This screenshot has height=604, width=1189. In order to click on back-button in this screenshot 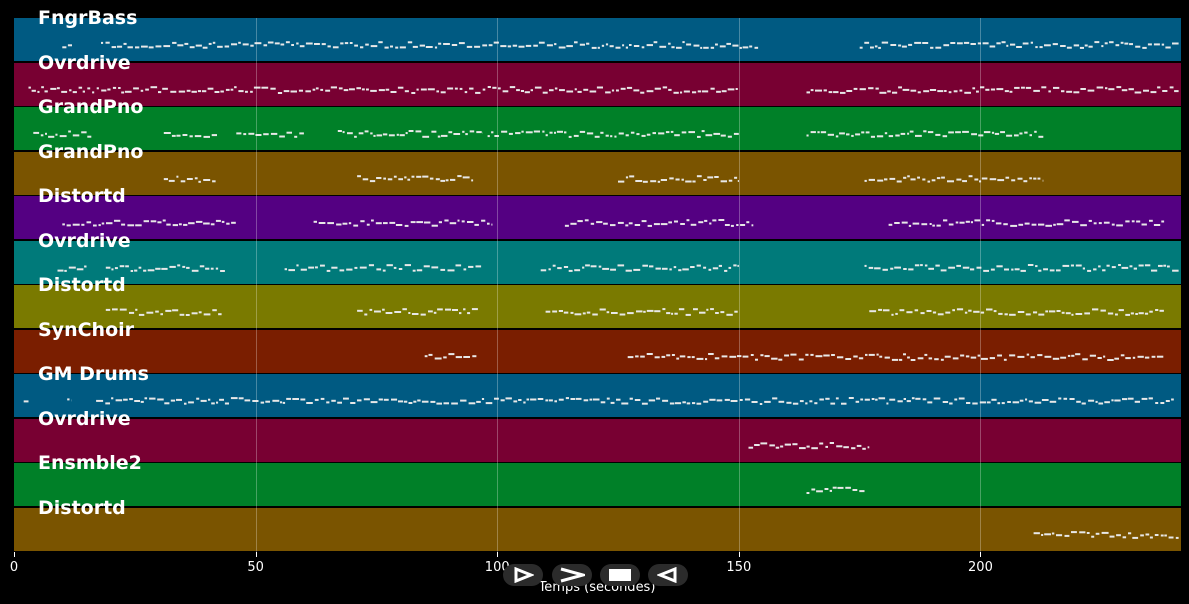, I will do `click(668, 575)`.